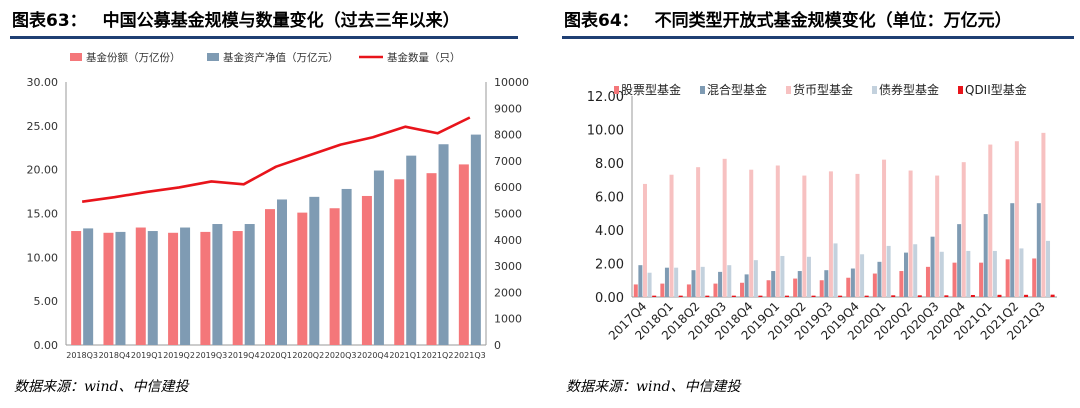 The image size is (1080, 408). I want to click on left-y-tick-label: 25.00, so click(43, 126).